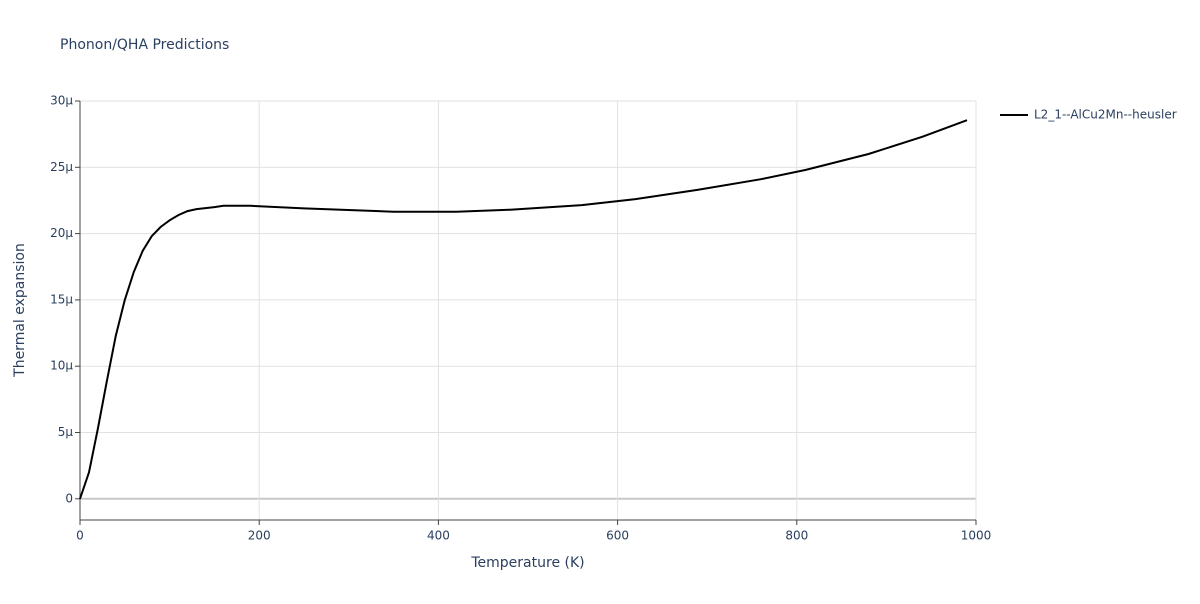 The image size is (1200, 604). I want to click on y-tick-label: 20μ, so click(61, 233).